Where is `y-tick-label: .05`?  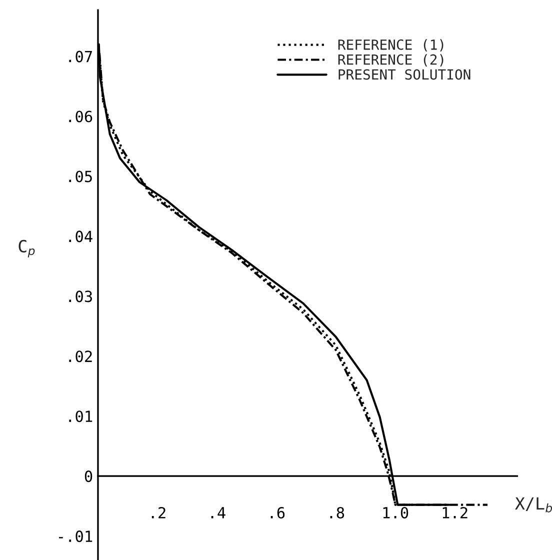
y-tick-label: .05 is located at coordinates (80, 176).